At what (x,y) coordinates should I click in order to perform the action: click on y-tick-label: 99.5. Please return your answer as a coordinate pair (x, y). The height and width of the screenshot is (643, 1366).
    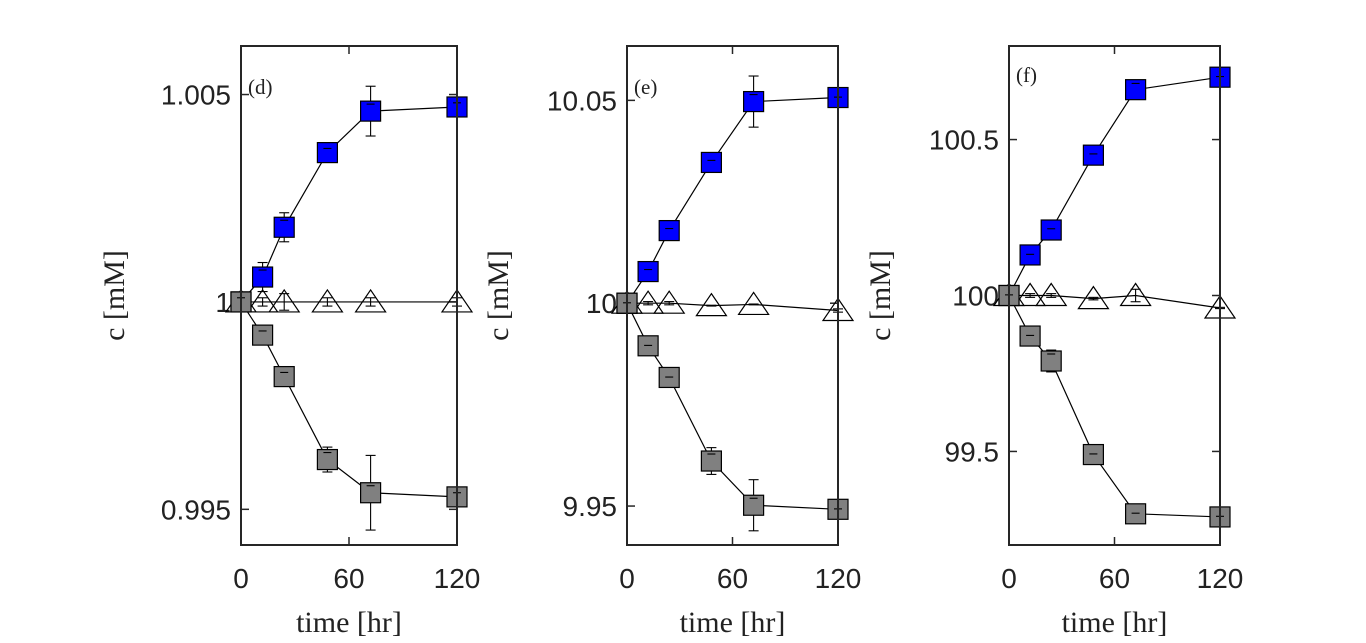
    Looking at the image, I should click on (972, 451).